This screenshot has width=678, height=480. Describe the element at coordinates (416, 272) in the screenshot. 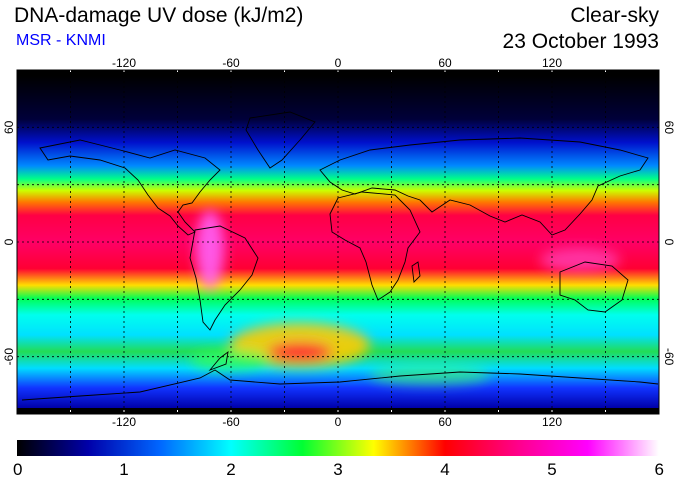

I see `madagascar-coast` at that location.